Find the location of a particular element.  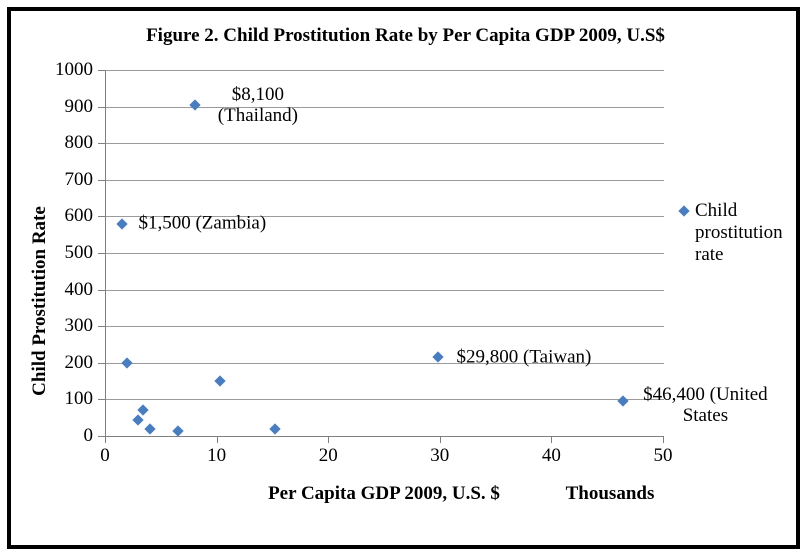

y-tick-label-300: 300 is located at coordinates (79, 326).